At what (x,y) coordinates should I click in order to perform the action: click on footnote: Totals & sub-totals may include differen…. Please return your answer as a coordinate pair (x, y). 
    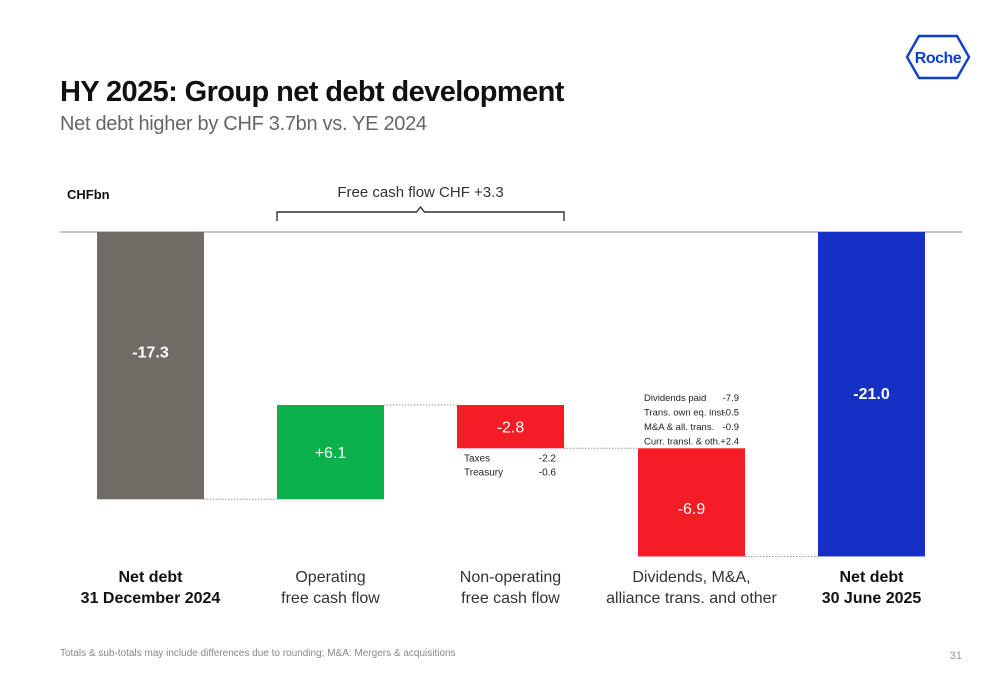
    Looking at the image, I should click on (258, 653).